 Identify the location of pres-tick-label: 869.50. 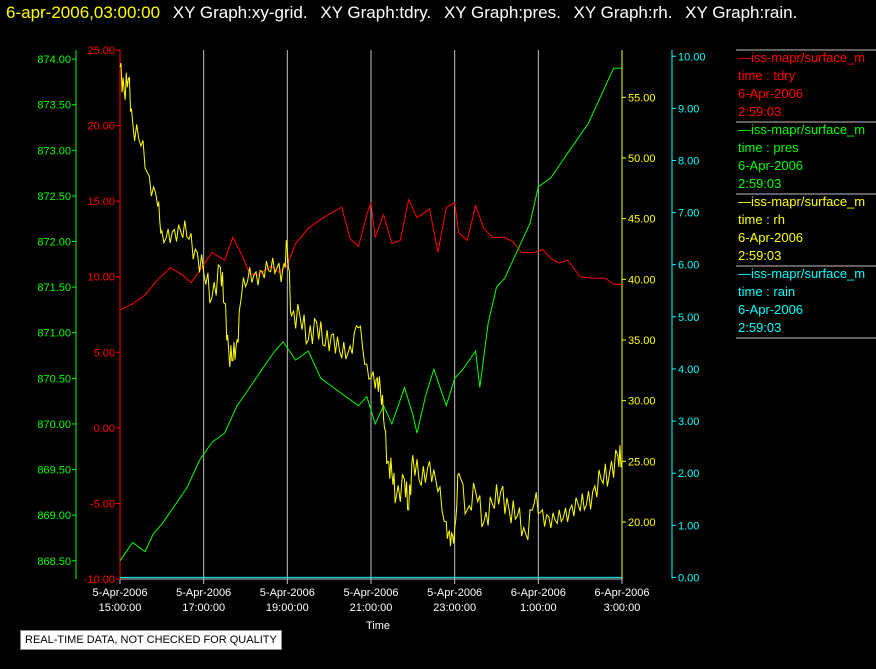
(54, 471).